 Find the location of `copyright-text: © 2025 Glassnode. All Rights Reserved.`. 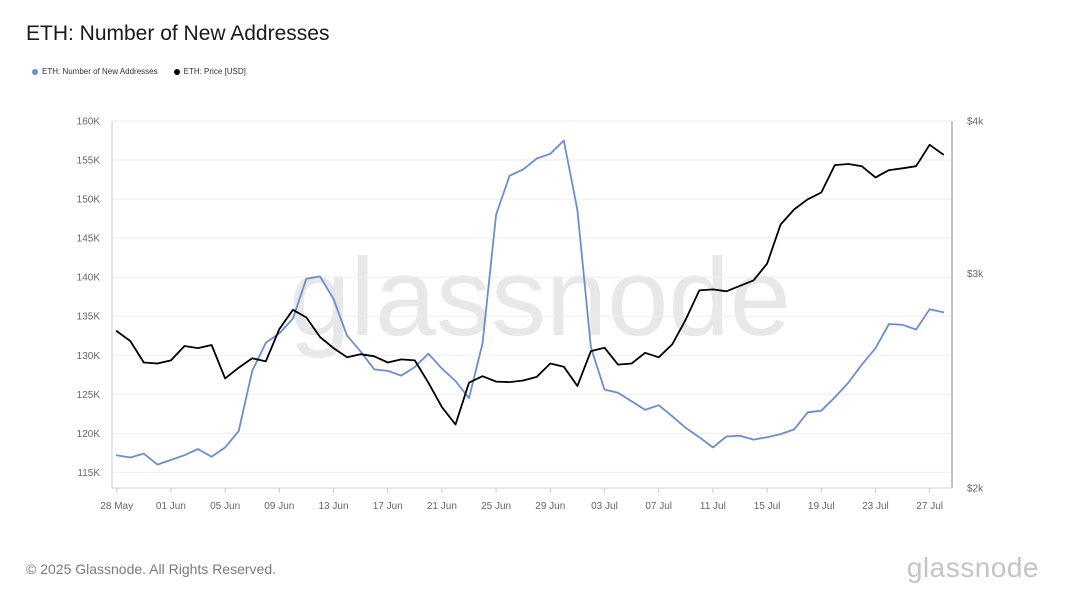

copyright-text: © 2025 Glassnode. All Rights Reserved. is located at coordinates (151, 569).